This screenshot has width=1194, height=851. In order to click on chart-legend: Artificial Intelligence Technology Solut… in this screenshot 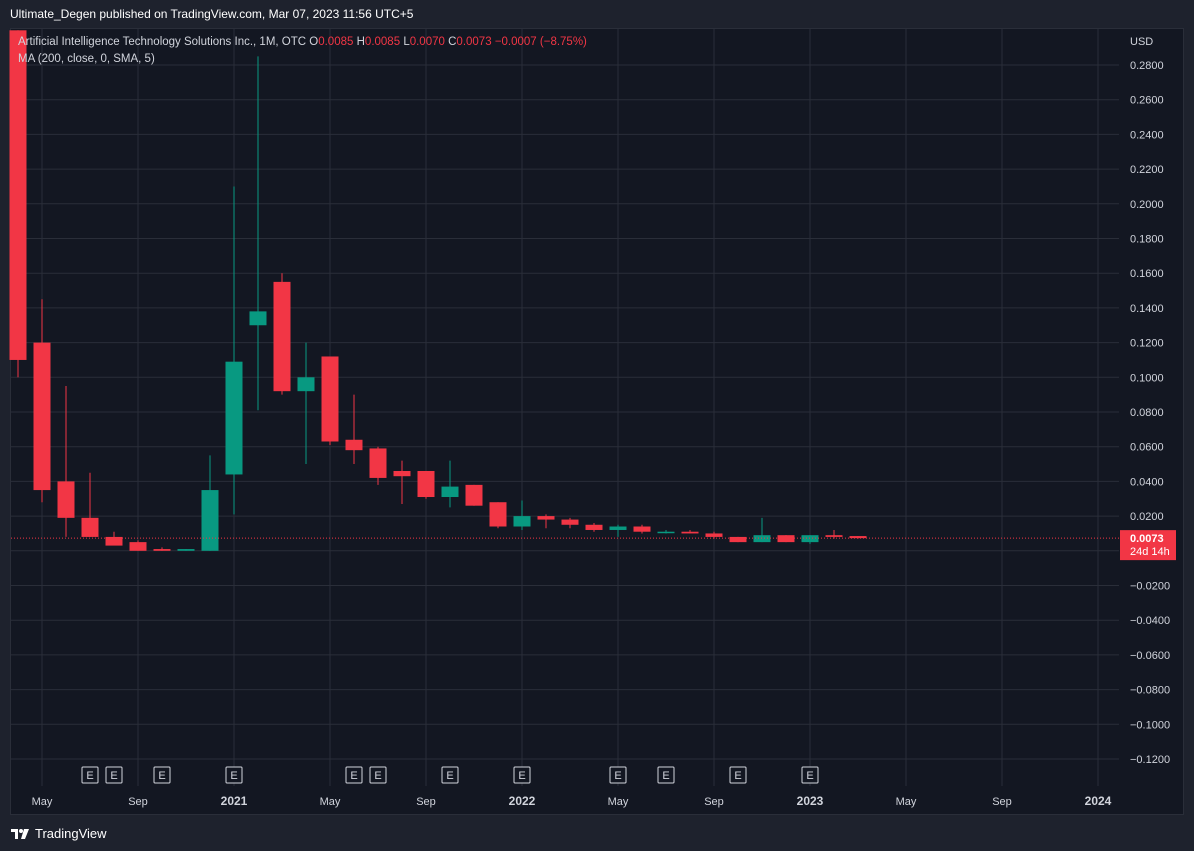, I will do `click(302, 51)`.